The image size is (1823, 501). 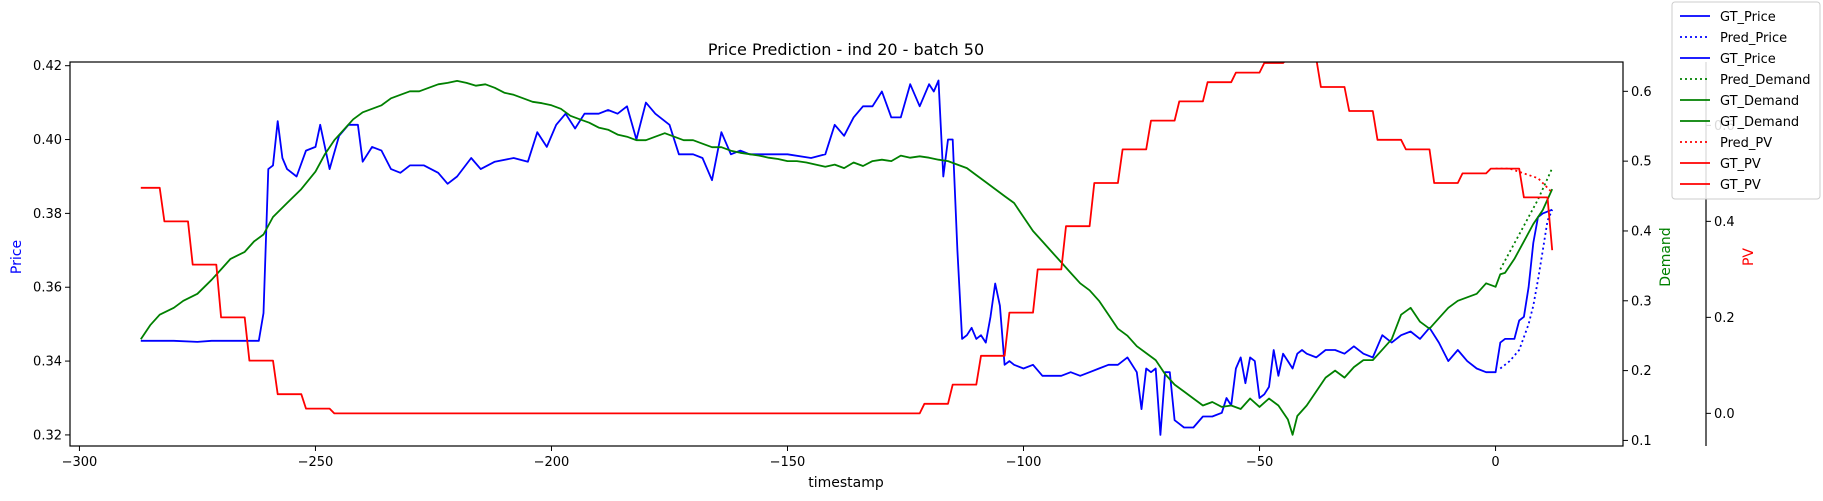 What do you see at coordinates (1637, 267) in the screenshot?
I see `demand-axis: 0.1 0.2 0.3 0.4 0.5 0.6` at bounding box center [1637, 267].